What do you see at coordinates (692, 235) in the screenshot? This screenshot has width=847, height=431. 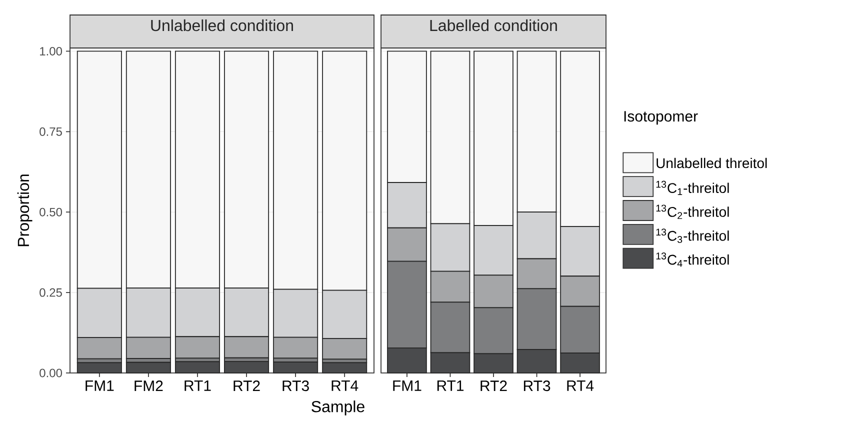 I see `legend-label: $^{13}$C$_{3}$-threitol` at bounding box center [692, 235].